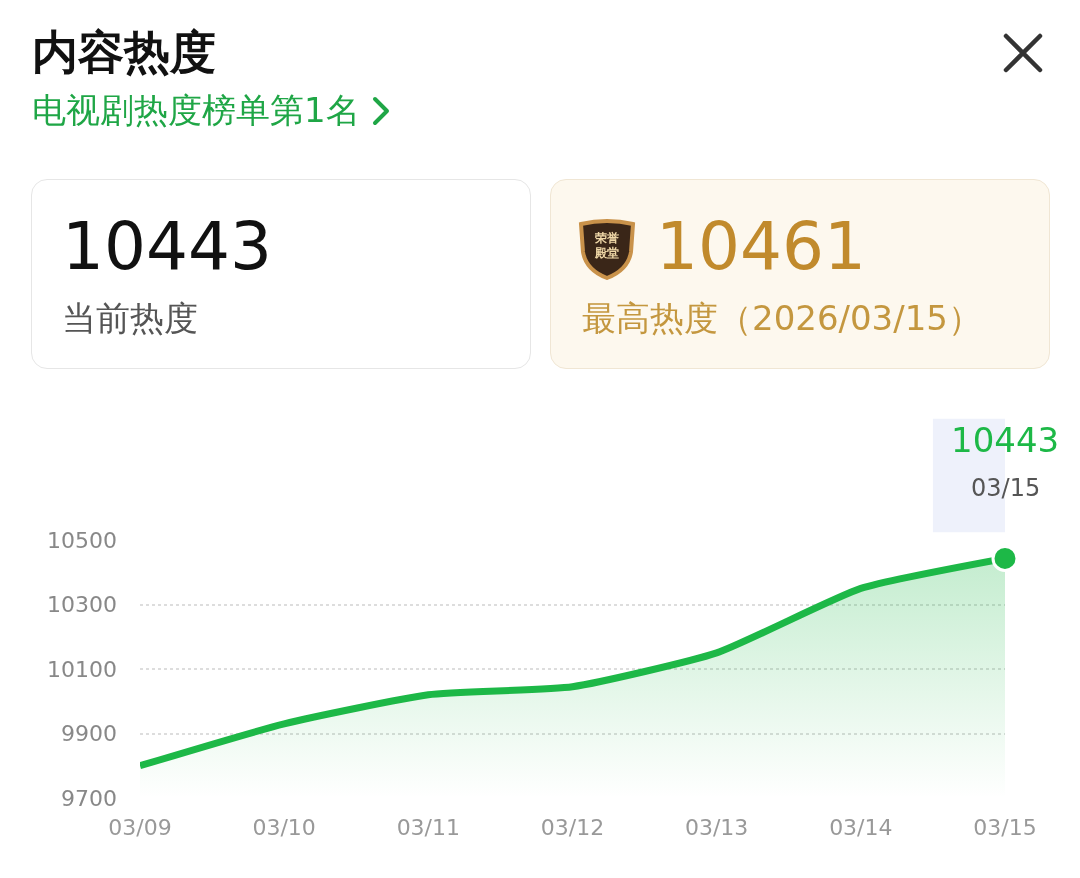  What do you see at coordinates (428, 827) in the screenshot?
I see `x-tick-label: 03/11` at bounding box center [428, 827].